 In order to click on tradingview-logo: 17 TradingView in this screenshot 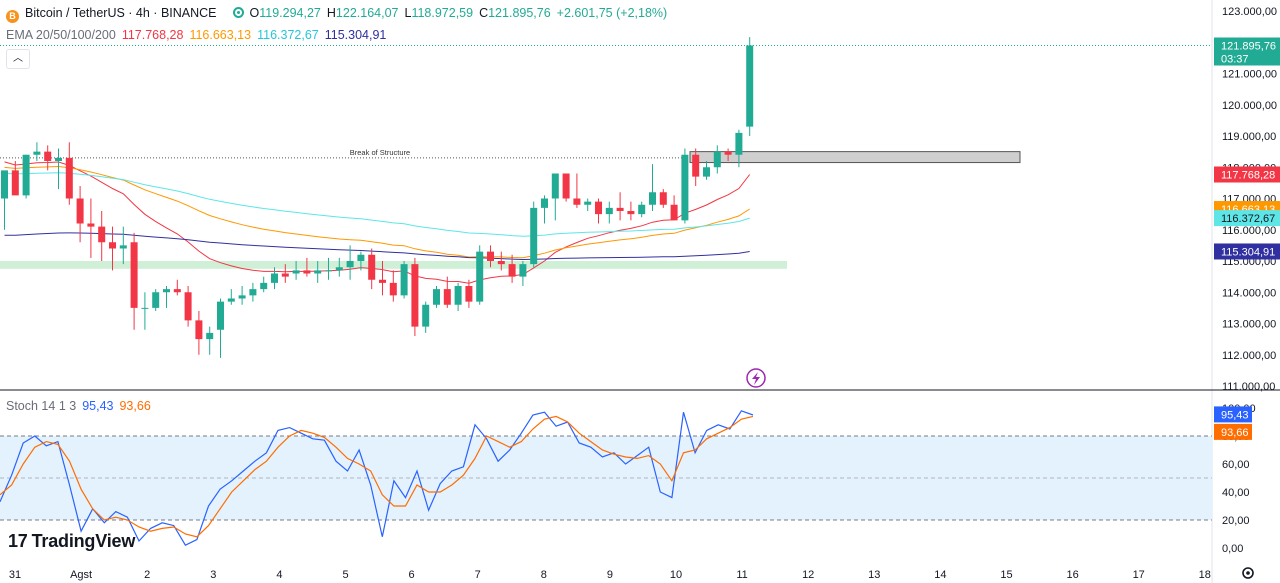, I will do `click(71, 541)`.